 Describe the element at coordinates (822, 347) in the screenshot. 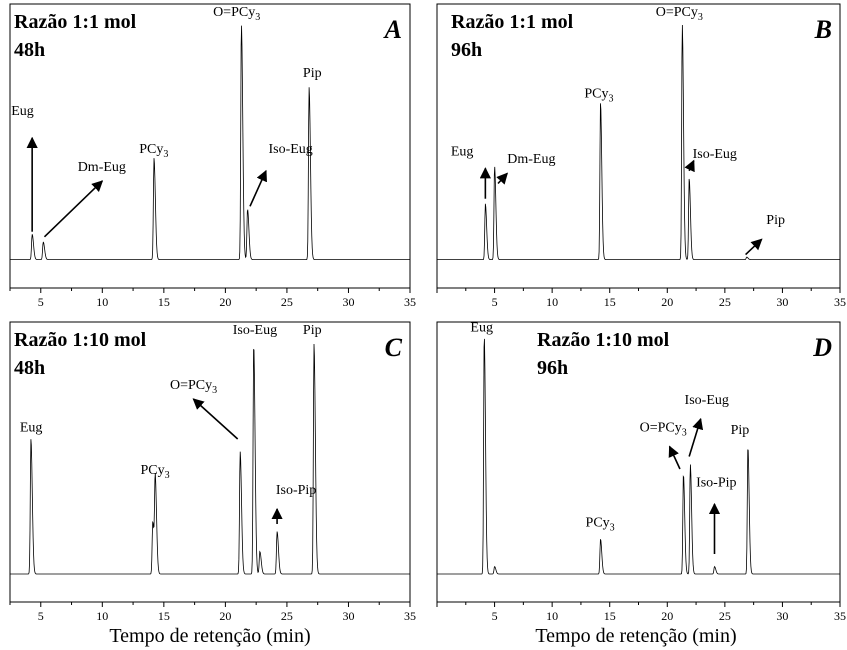

I see `panel-letter: D` at that location.